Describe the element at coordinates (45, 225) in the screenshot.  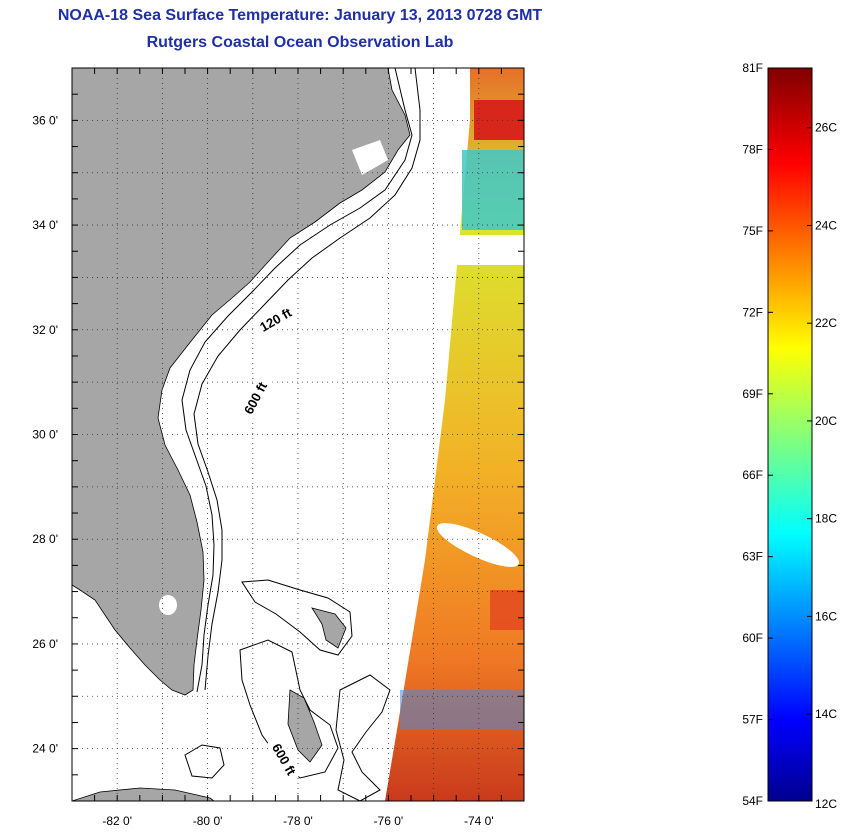
I see `lat-tick-label: 34 0'` at that location.